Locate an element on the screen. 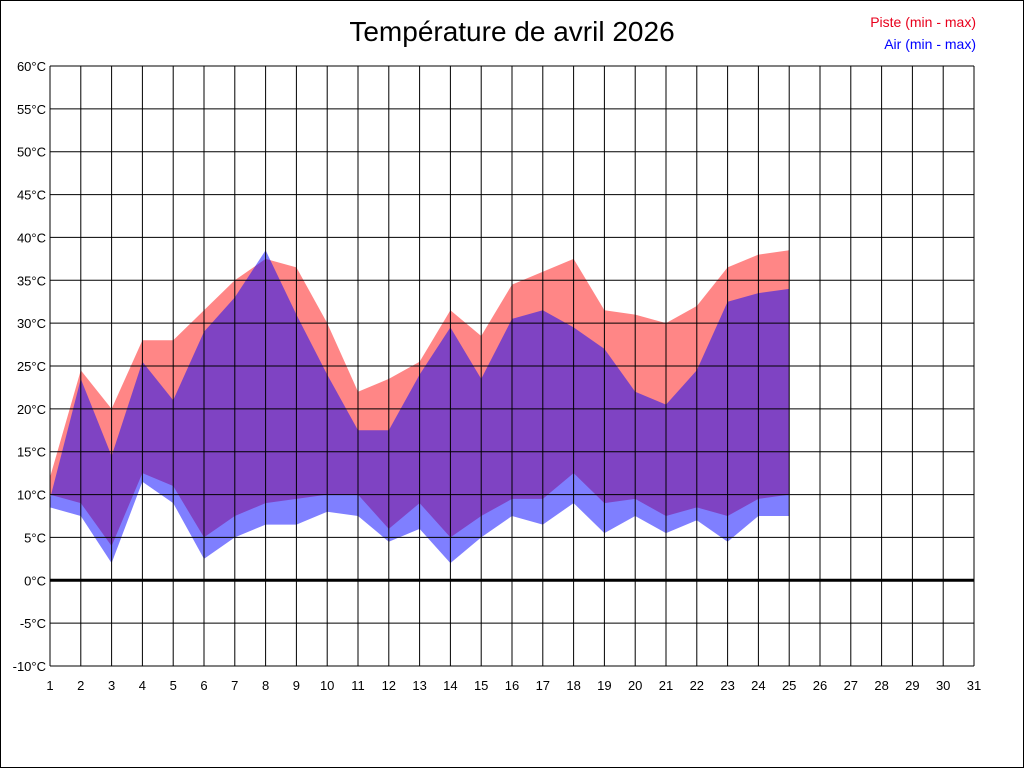 The height and width of the screenshot is (768, 1024). y-tick-label: 35°C is located at coordinates (31, 280).